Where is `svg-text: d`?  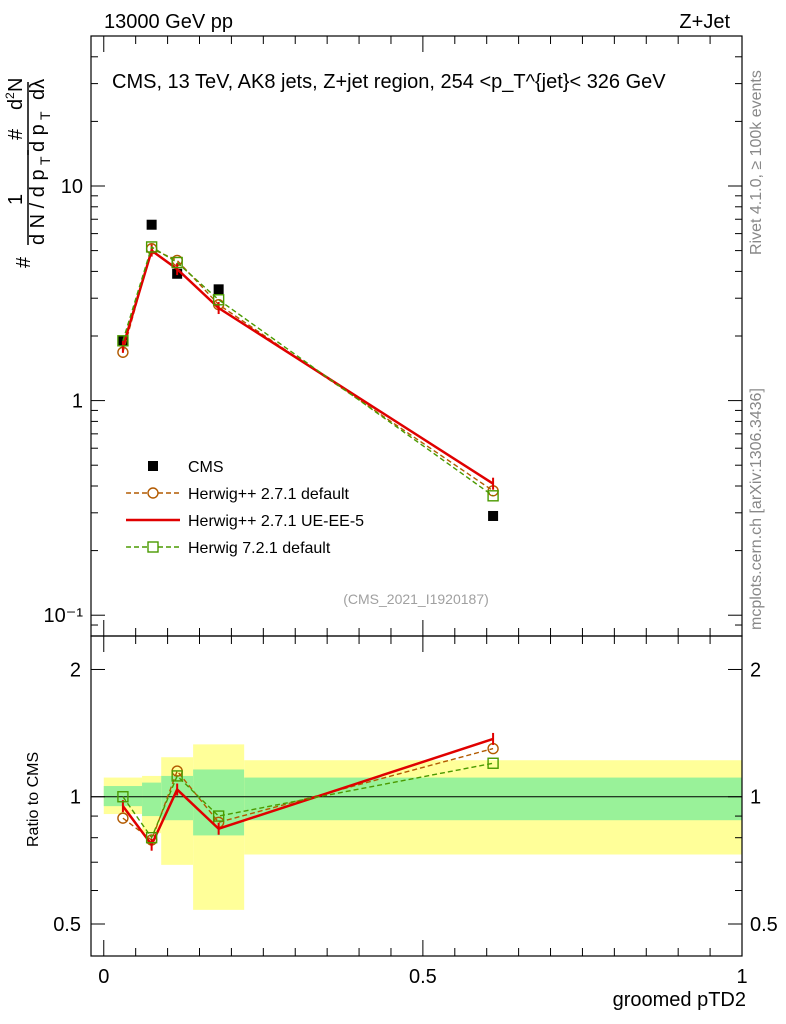 svg-text: d is located at coordinates (16, 104).